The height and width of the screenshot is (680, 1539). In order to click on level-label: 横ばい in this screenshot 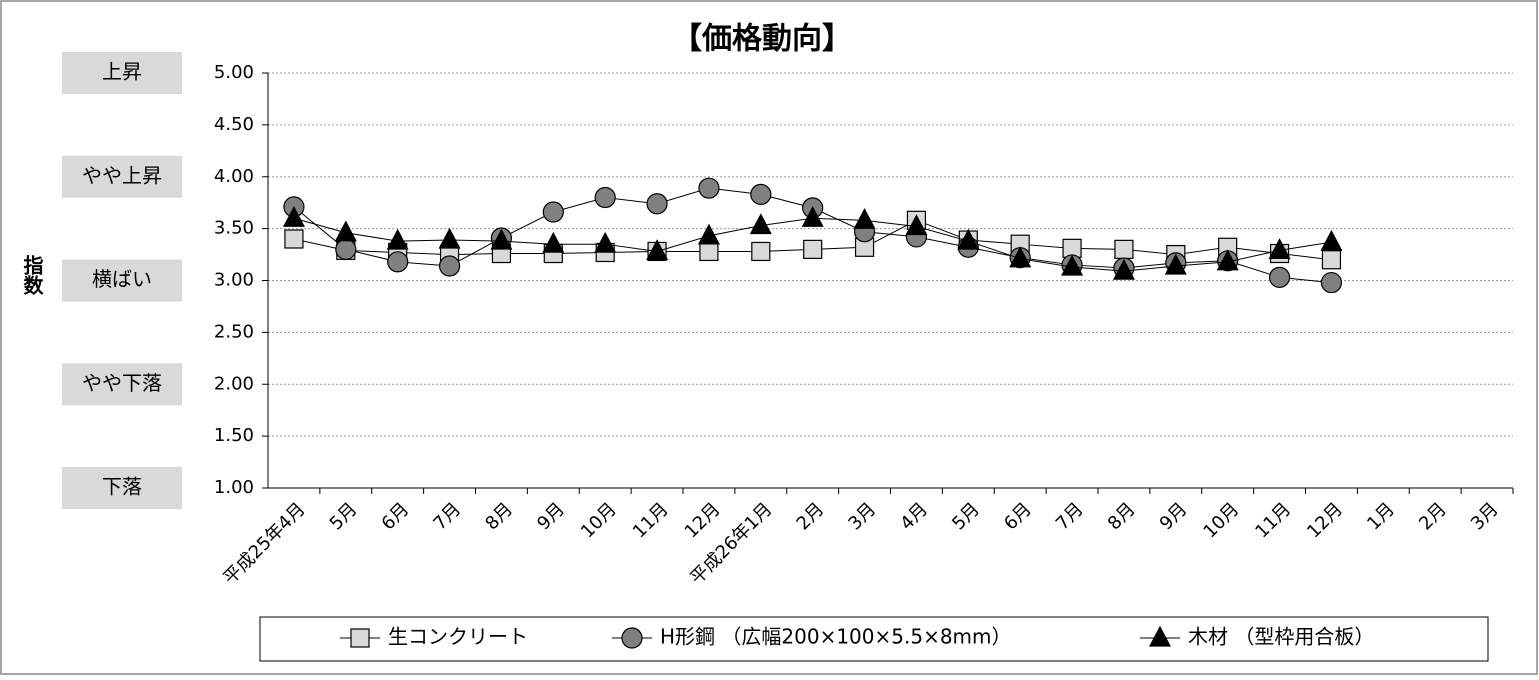, I will do `click(122, 279)`.